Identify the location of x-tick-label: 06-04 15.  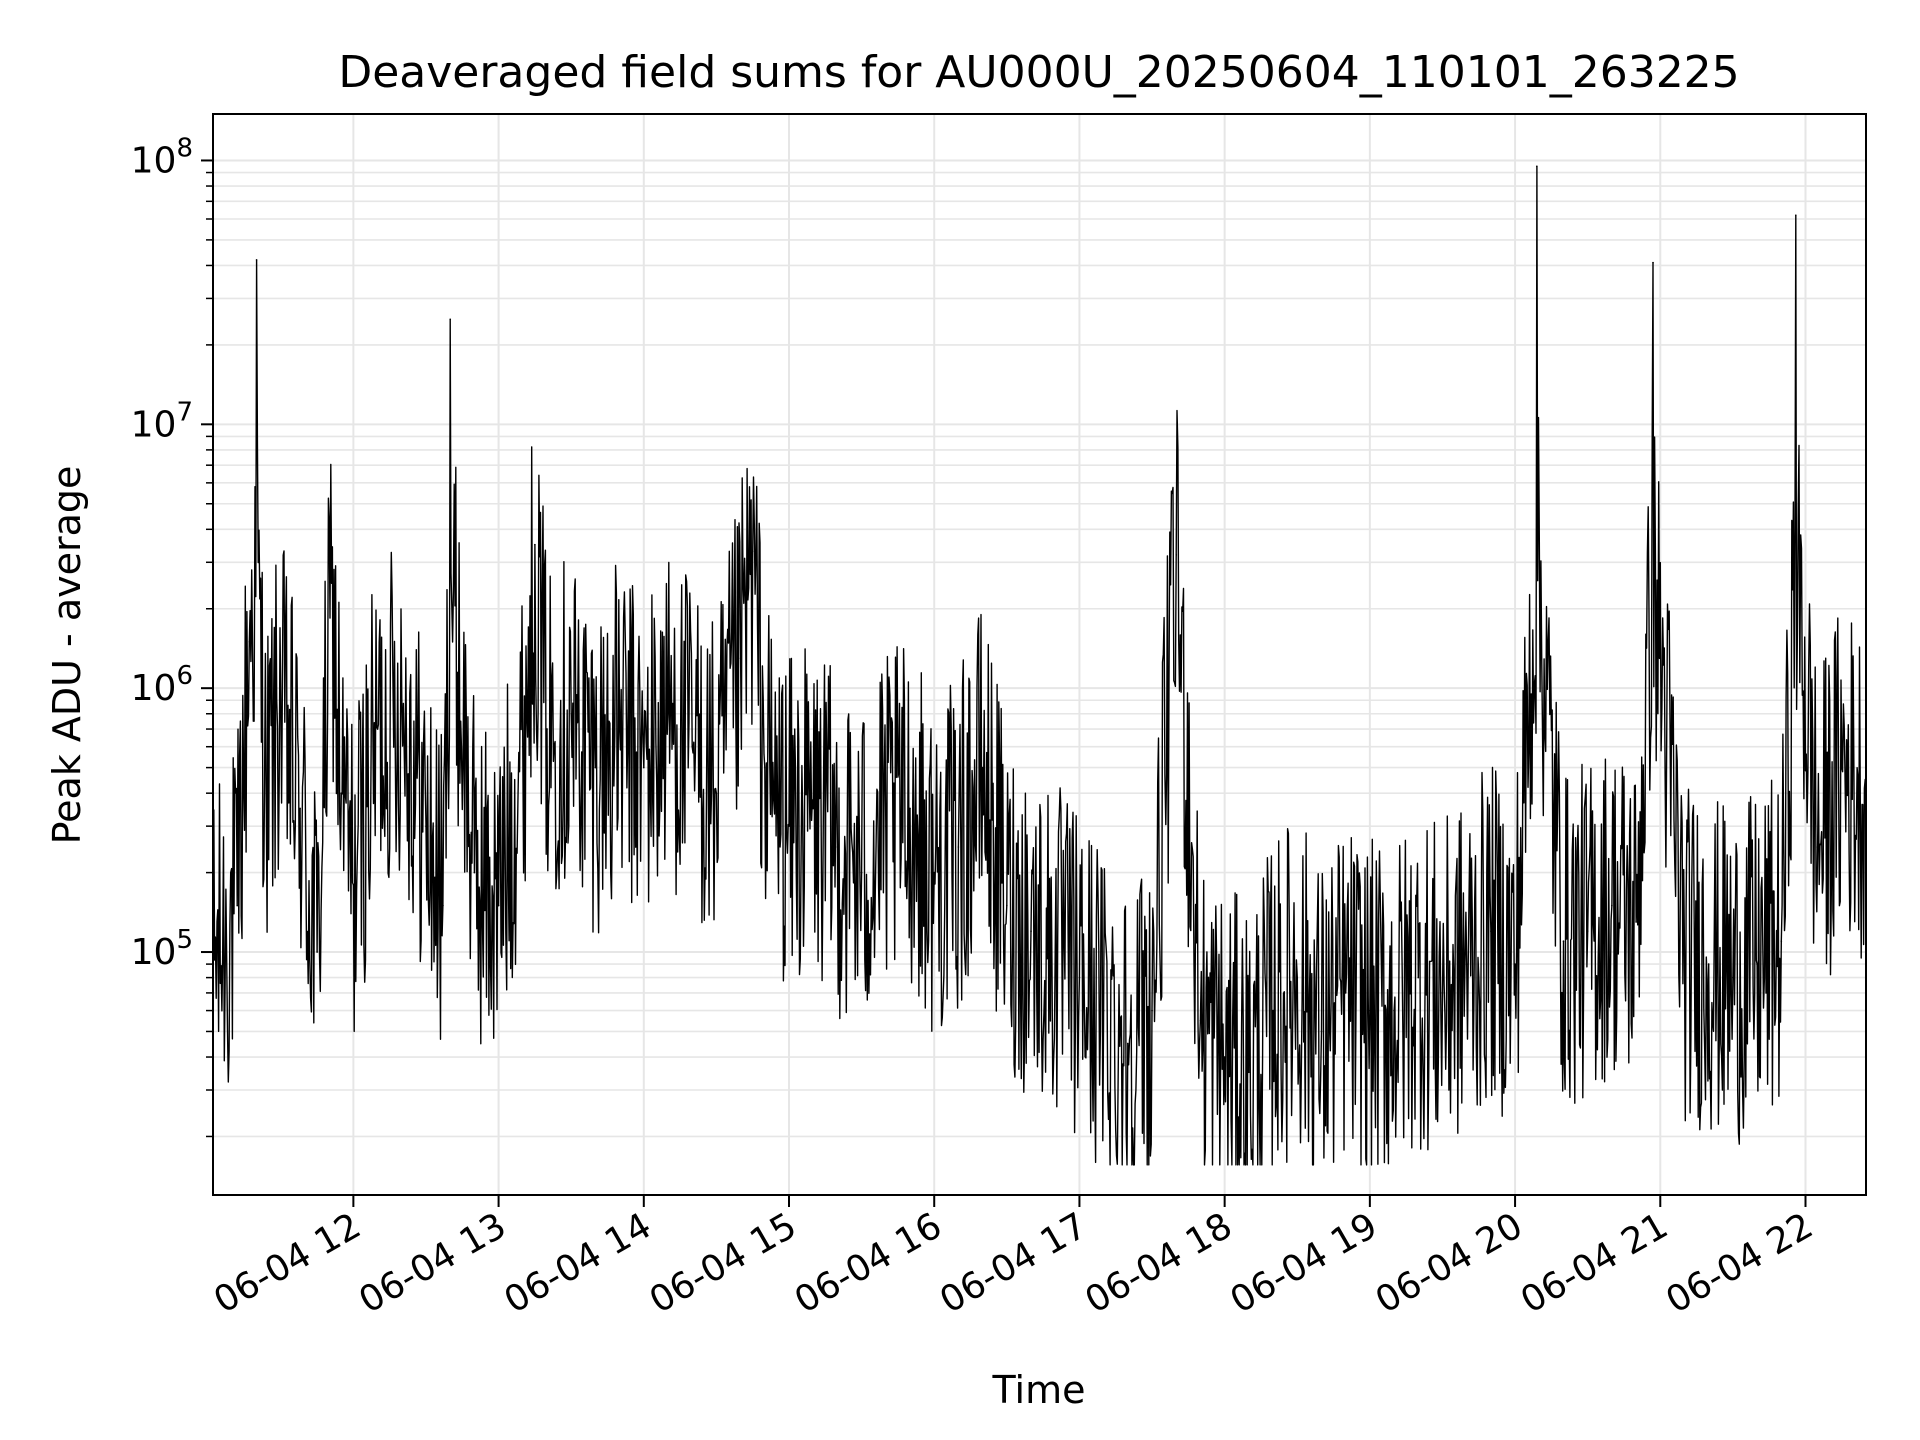
(723, 1263).